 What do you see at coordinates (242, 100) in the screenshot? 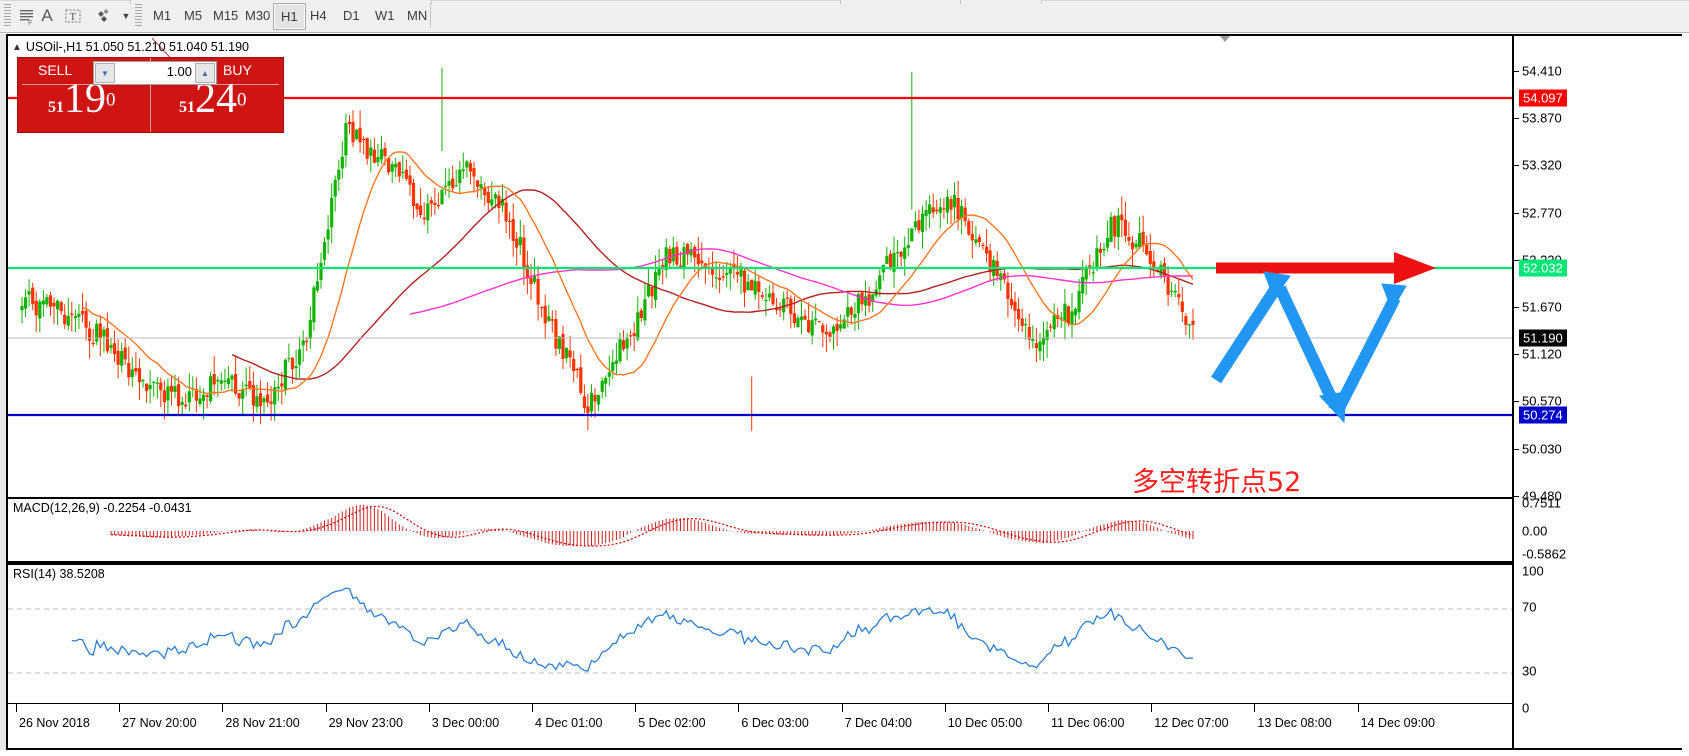
I see `buy-price-sup: 0` at bounding box center [242, 100].